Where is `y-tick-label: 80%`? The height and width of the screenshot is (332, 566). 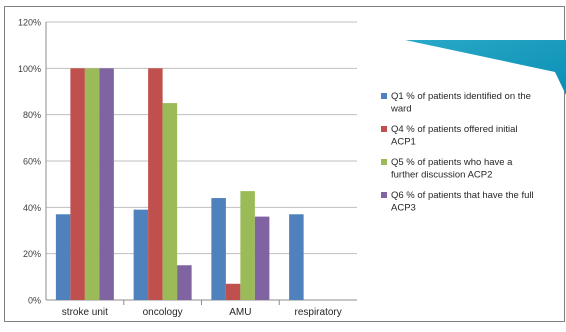
y-tick-label: 80% is located at coordinates (32, 115).